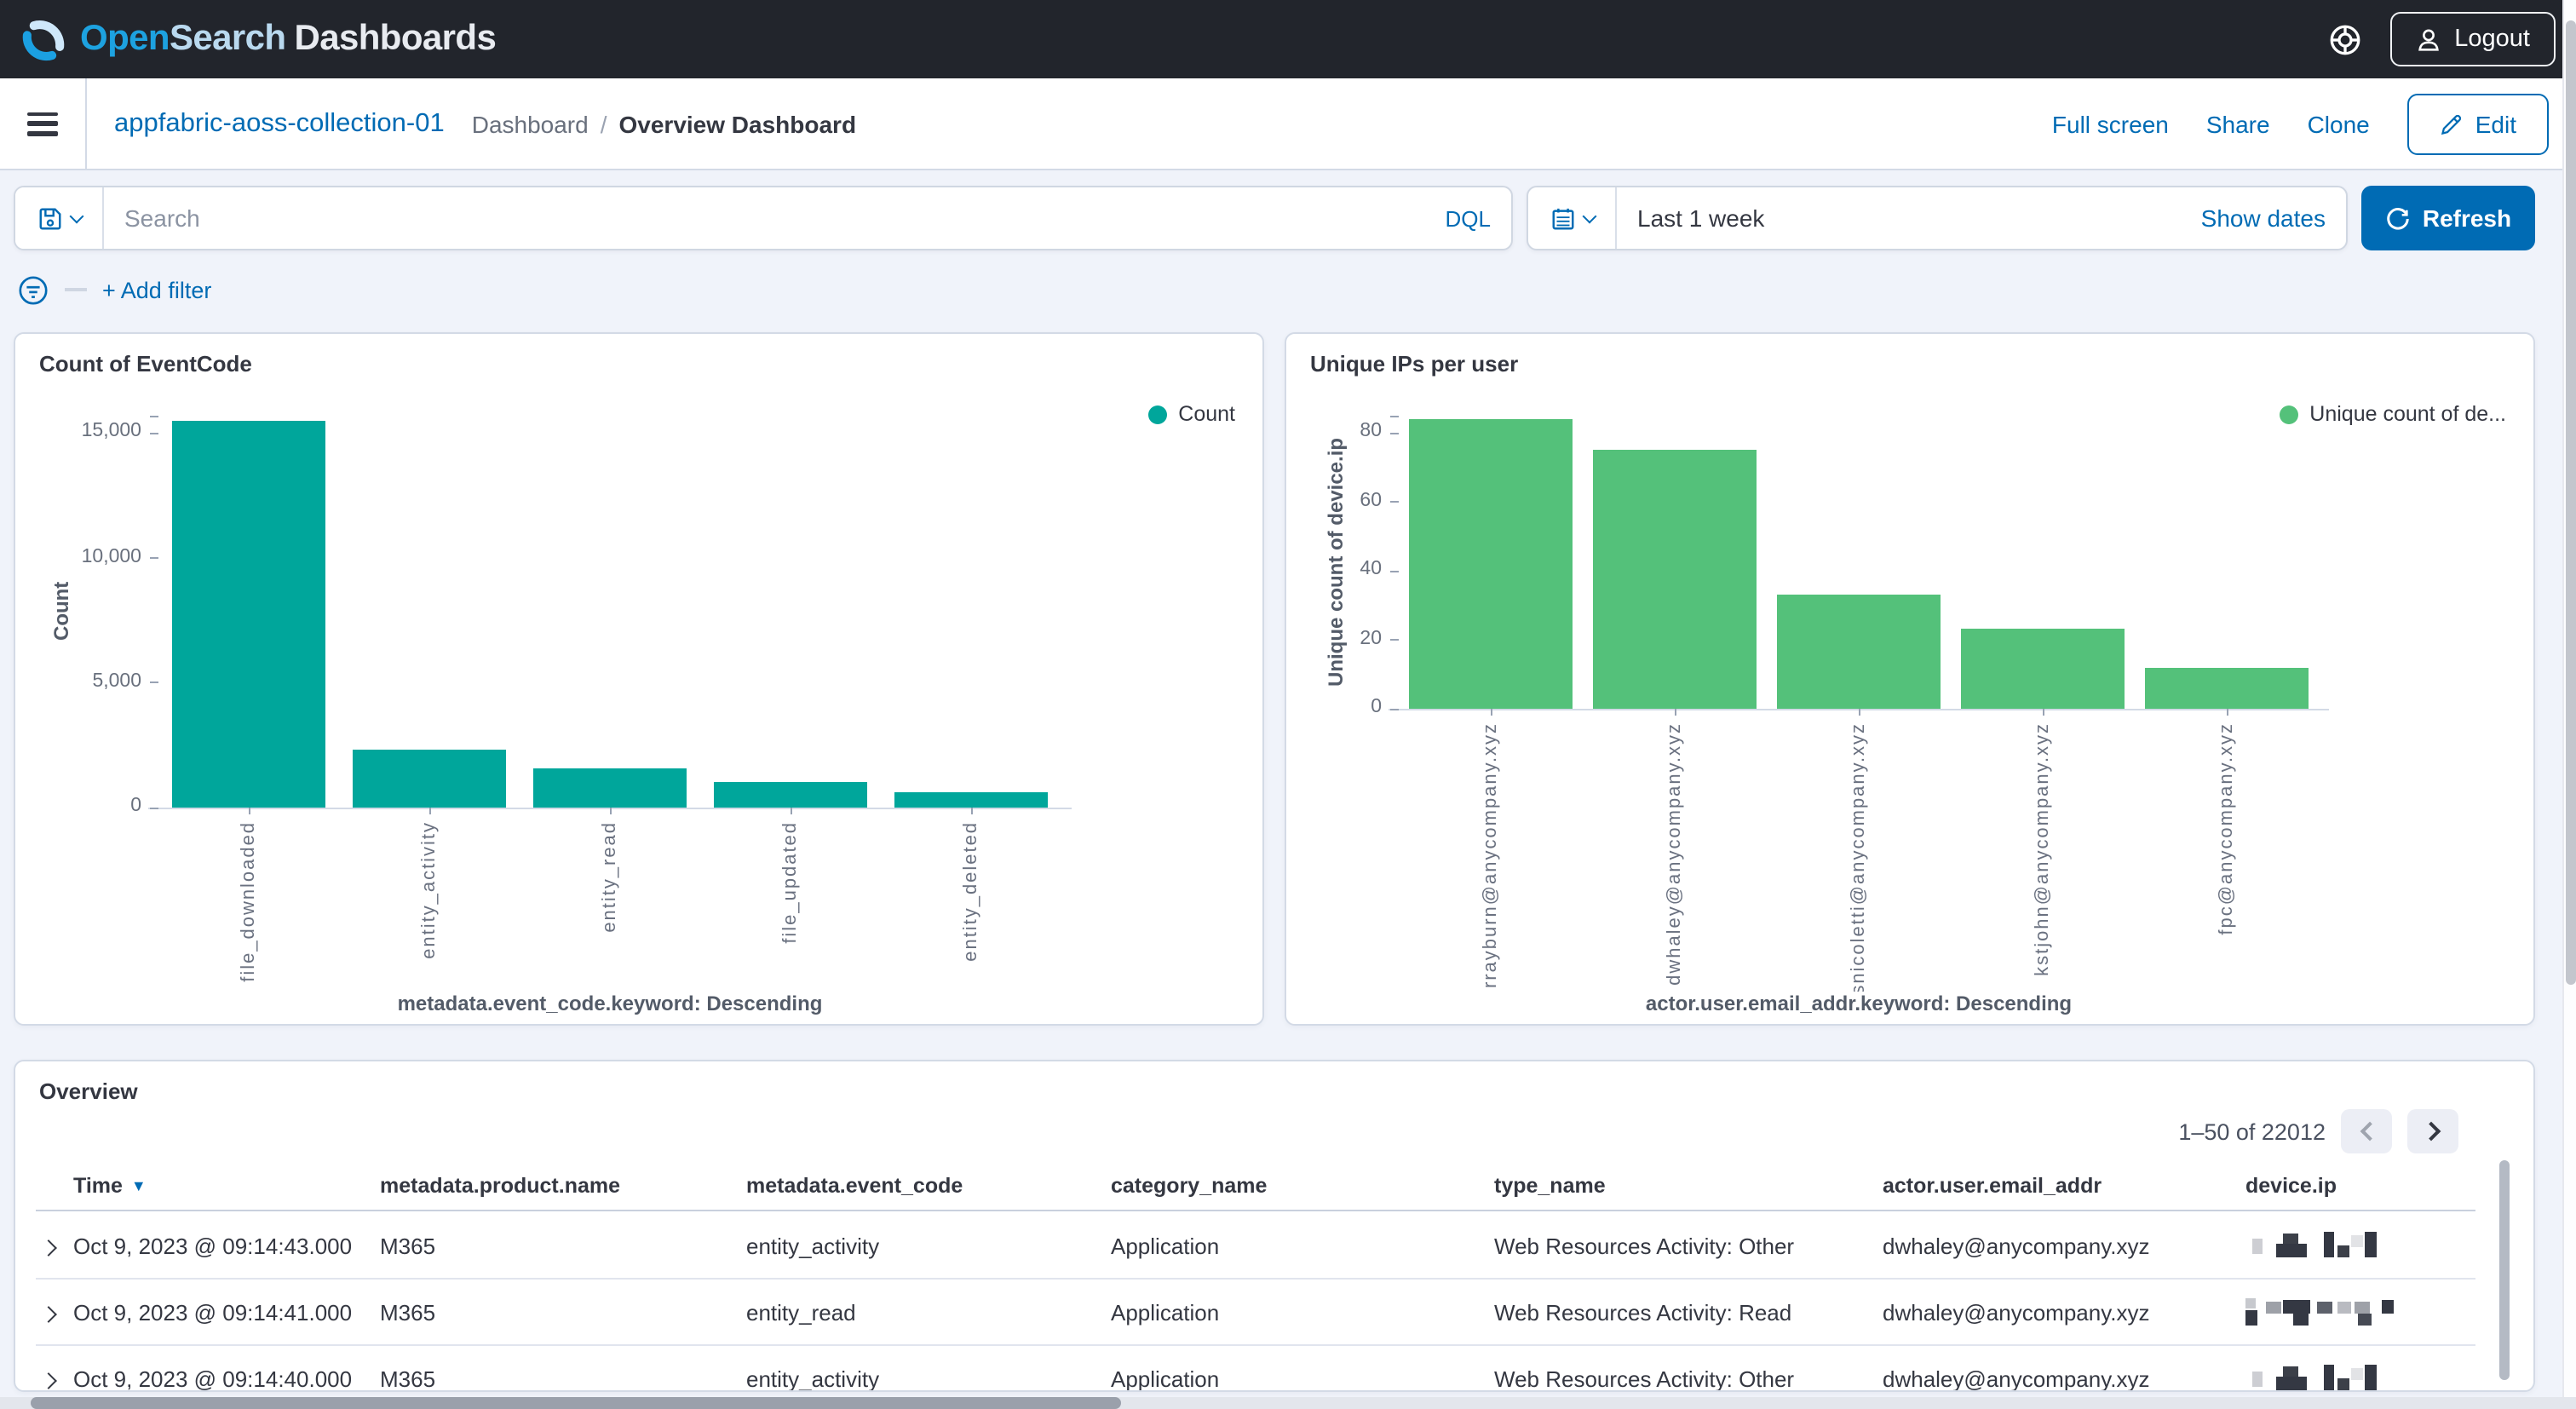 This screenshot has height=1409, width=2576. Describe the element at coordinates (88, 1091) in the screenshot. I see `panel-title: Overview` at that location.